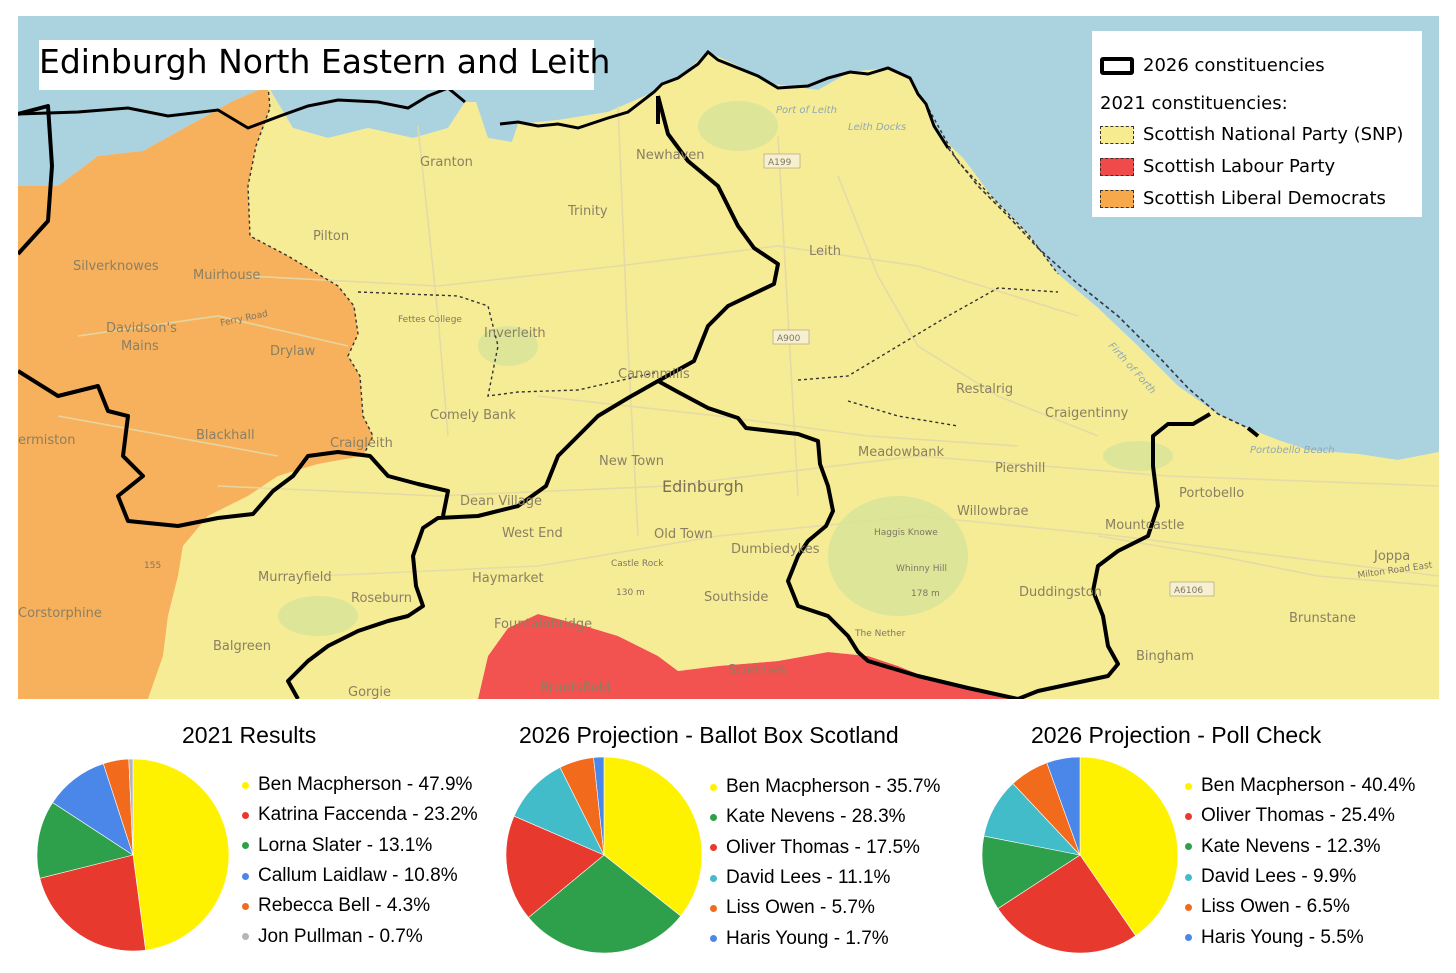 The image size is (1456, 973). Describe the element at coordinates (559, 811) in the screenshot. I see `pie-slice-david-lees` at that location.